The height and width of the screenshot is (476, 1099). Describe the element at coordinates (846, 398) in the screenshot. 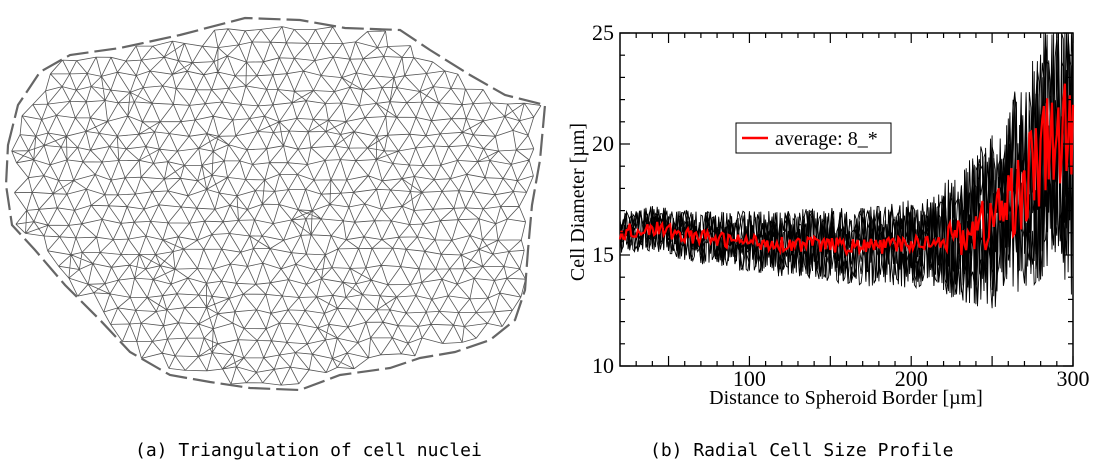

I see `x-axis-title: Distance to Spheroid Border [µm]` at that location.